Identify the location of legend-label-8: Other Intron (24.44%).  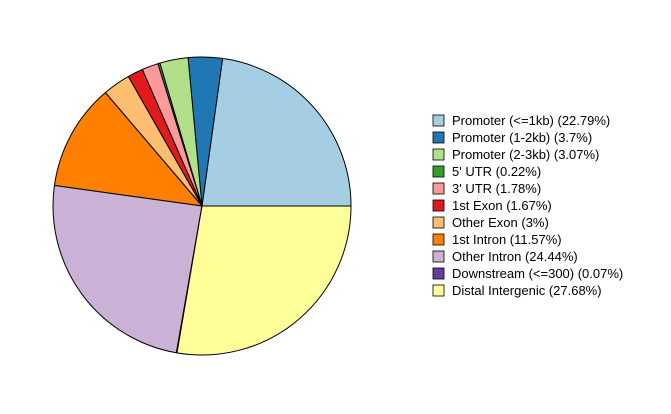
(515, 256).